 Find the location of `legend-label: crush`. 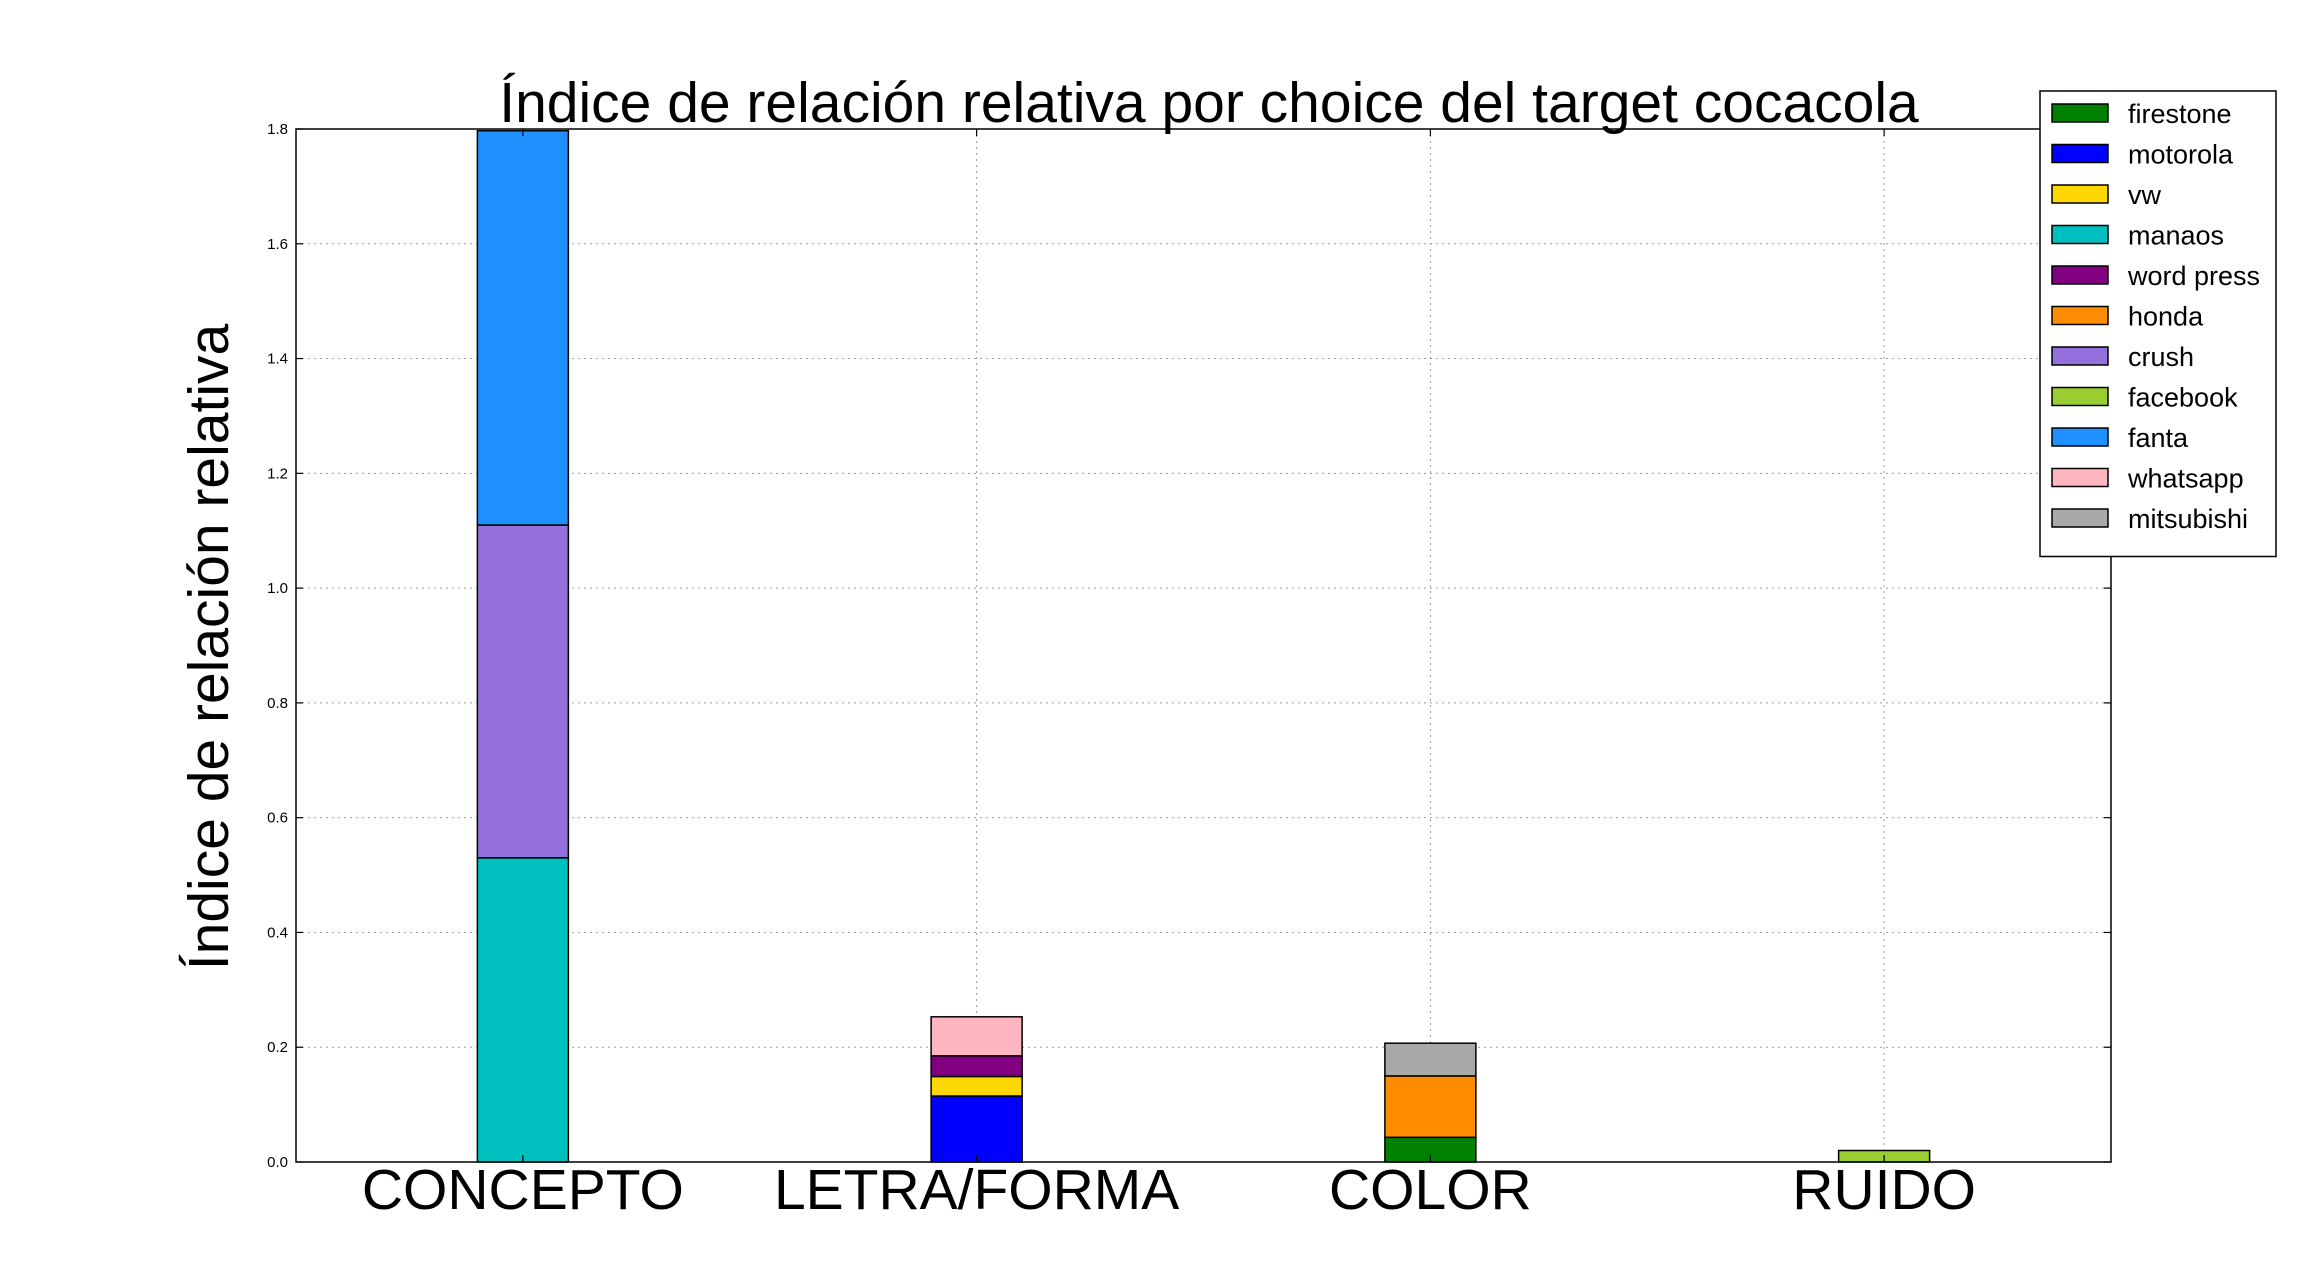

legend-label: crush is located at coordinates (2161, 357).